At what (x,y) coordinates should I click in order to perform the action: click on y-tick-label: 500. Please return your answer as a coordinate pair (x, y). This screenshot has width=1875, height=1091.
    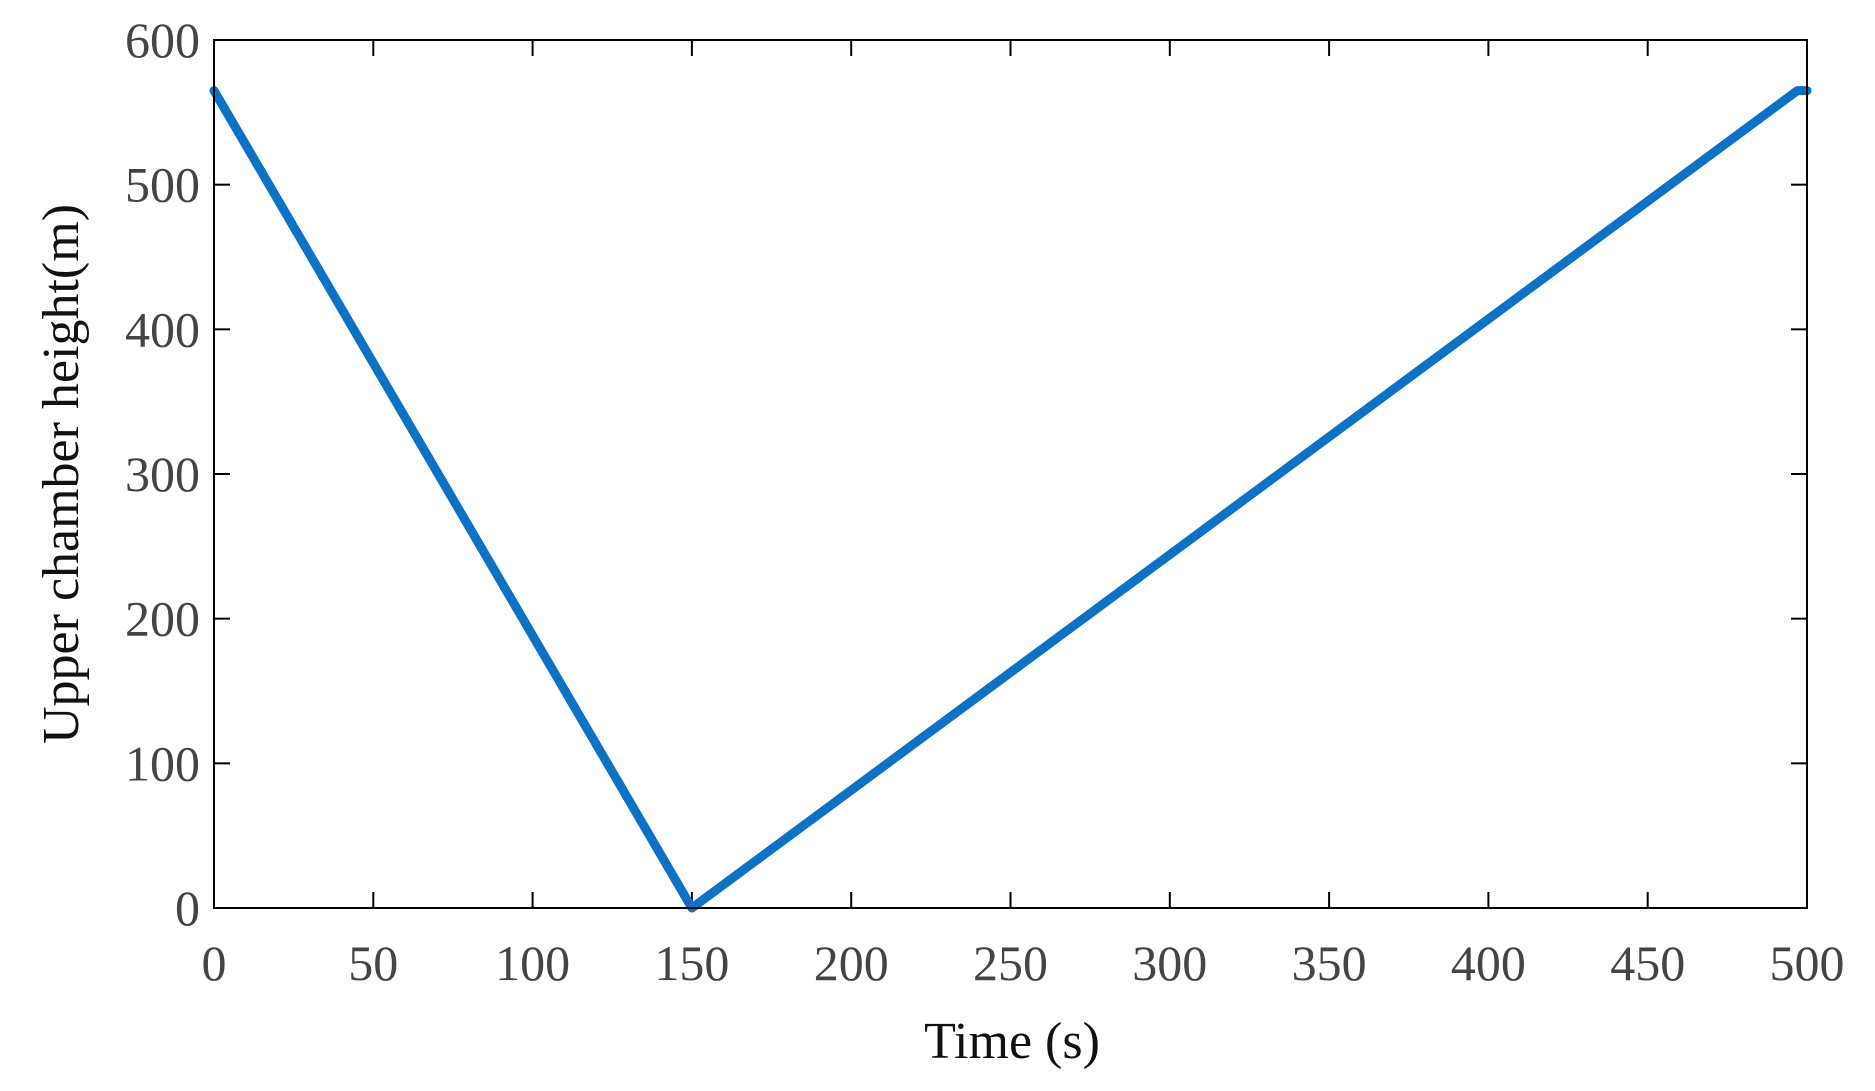
    Looking at the image, I should click on (162, 185).